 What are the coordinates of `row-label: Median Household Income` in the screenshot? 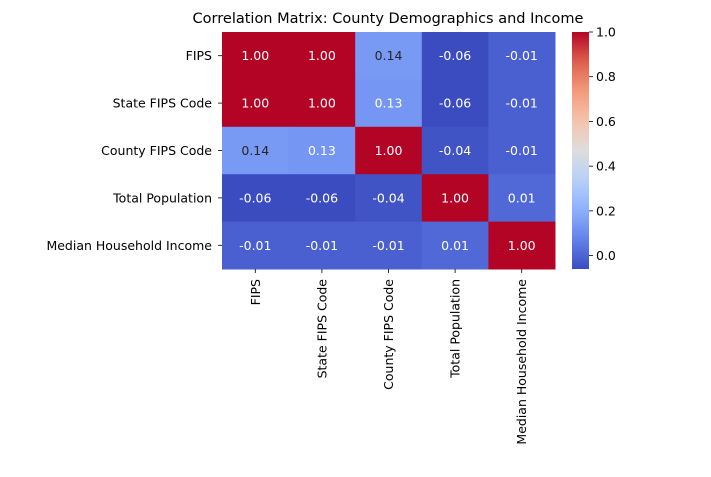 It's located at (129, 245).